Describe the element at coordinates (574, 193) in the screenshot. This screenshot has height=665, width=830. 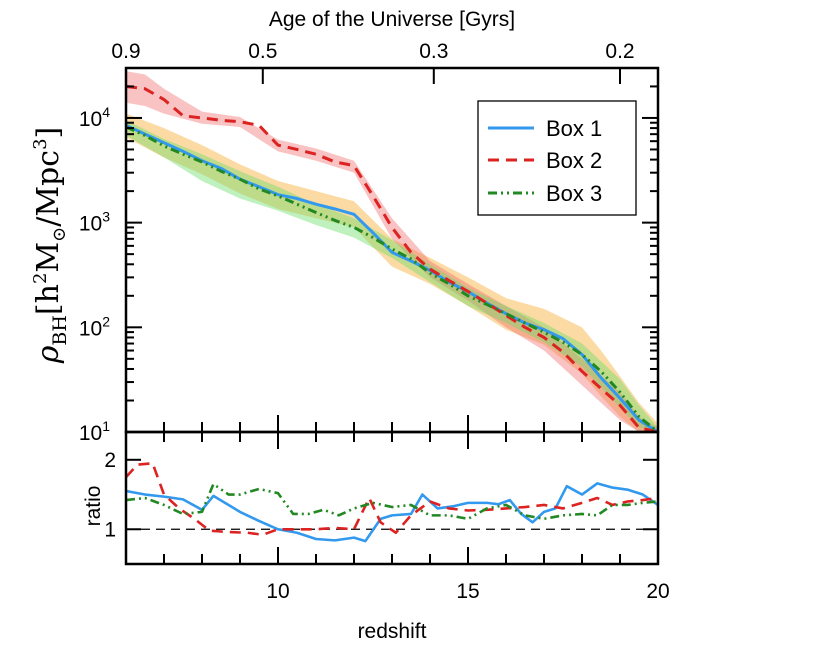
I see `legend-label-box-3: Box 3` at that location.